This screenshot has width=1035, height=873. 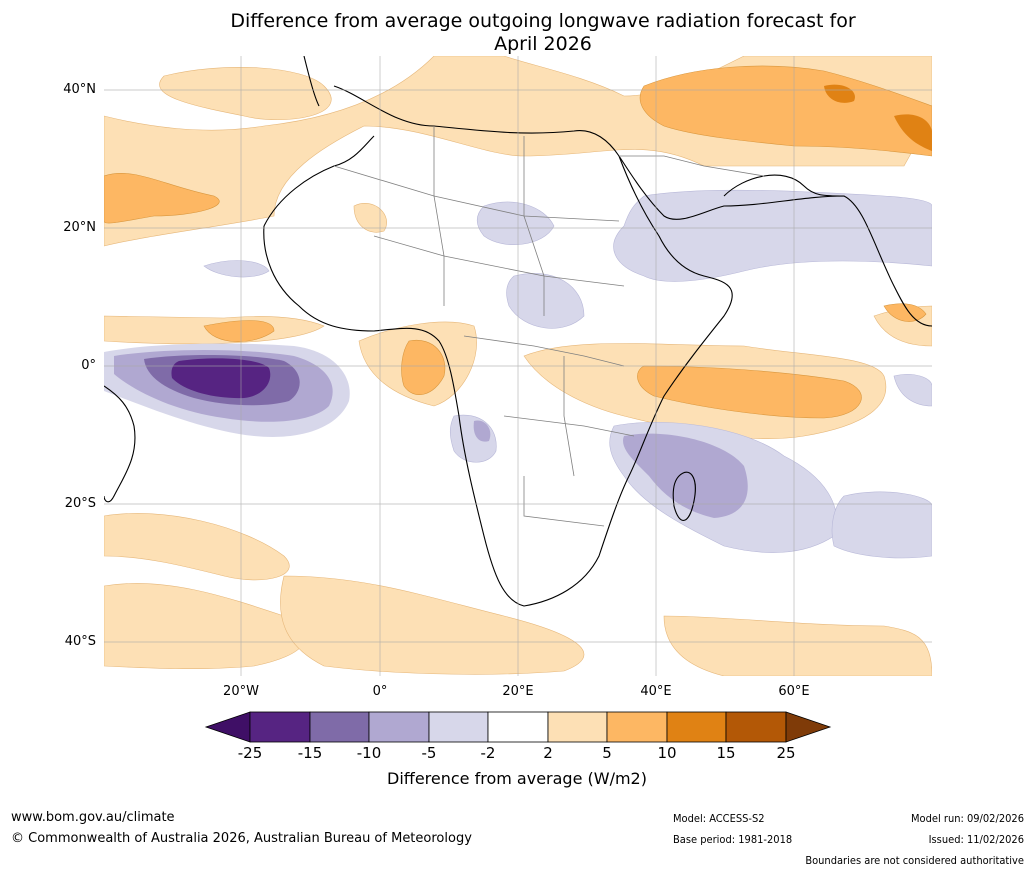 I want to click on colorbar-tick: 25, so click(x=786, y=753).